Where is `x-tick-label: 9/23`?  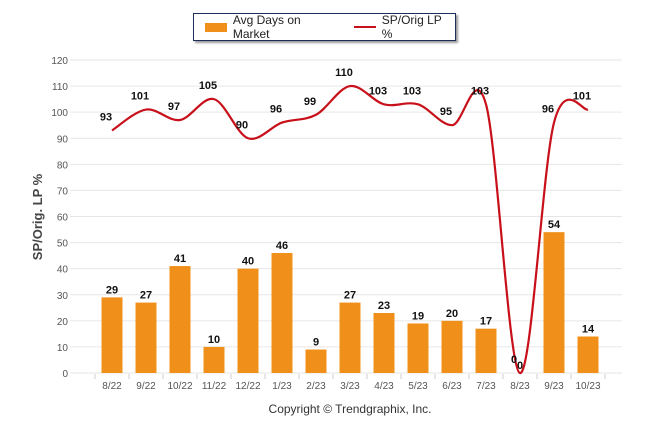
x-tick-label: 9/23 is located at coordinates (554, 386).